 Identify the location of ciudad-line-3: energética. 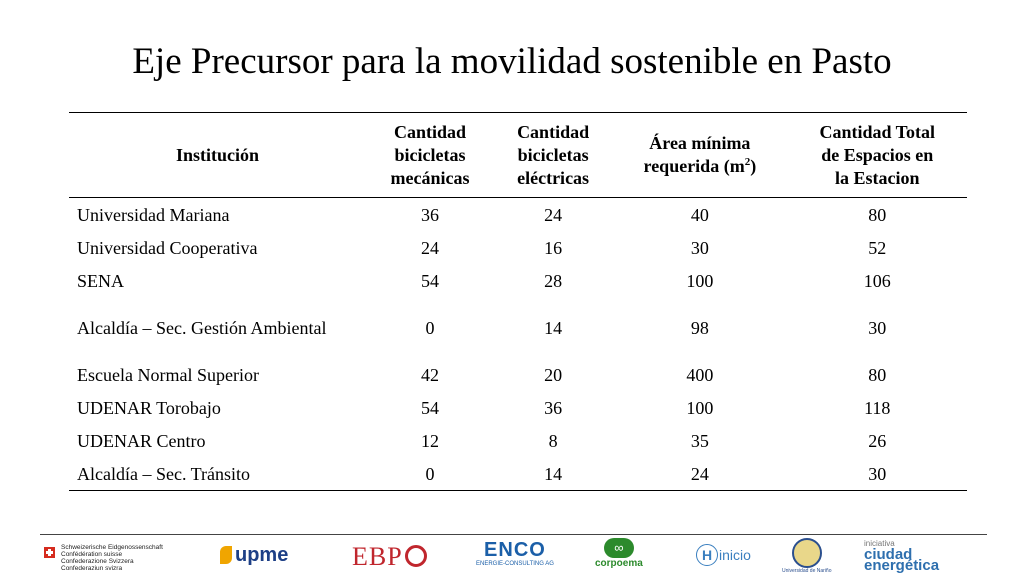
(902, 565).